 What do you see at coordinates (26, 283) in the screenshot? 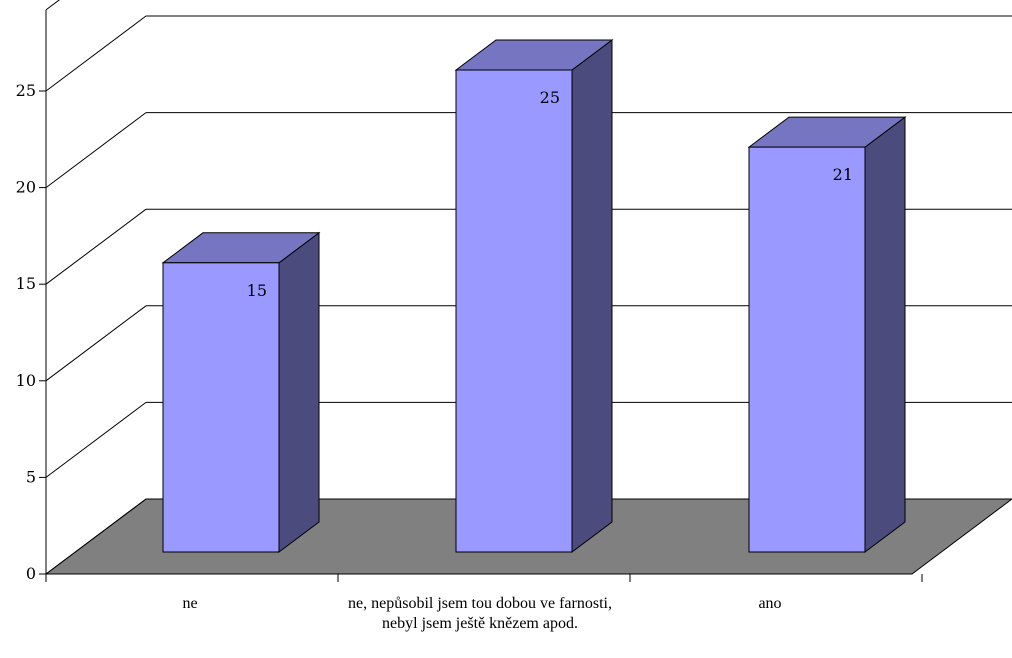
I see `y-tick-label-15: 15` at bounding box center [26, 283].